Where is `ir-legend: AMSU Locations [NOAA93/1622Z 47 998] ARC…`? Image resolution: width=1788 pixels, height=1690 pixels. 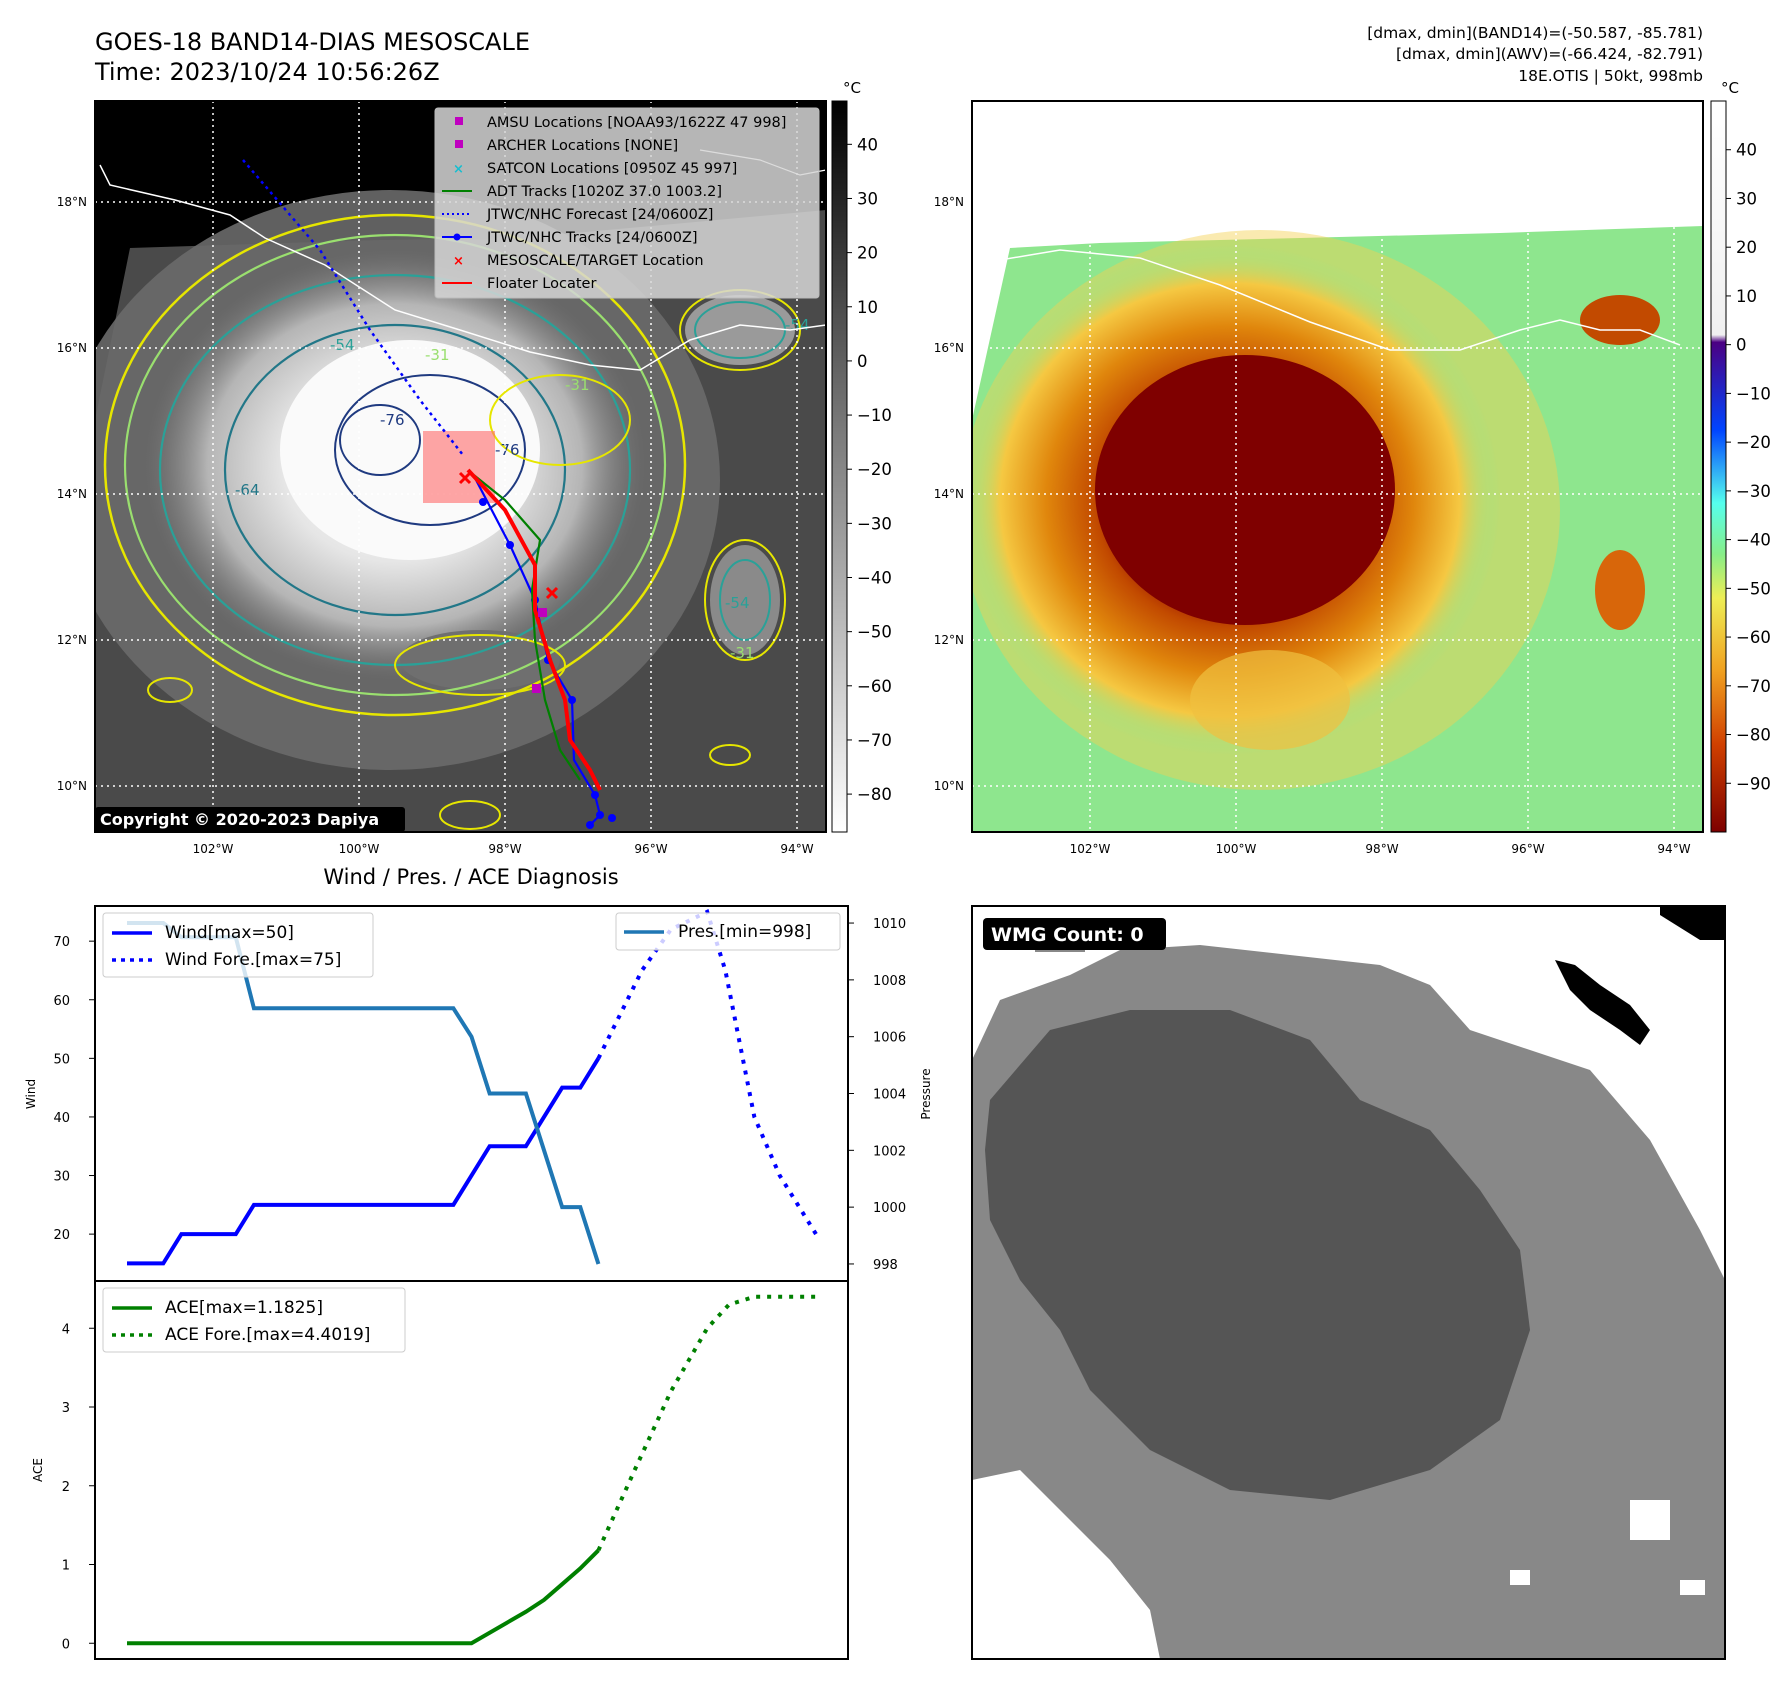 ir-legend: AMSU Locations [NOAA93/1622Z 47 998] ARC… is located at coordinates (627, 203).